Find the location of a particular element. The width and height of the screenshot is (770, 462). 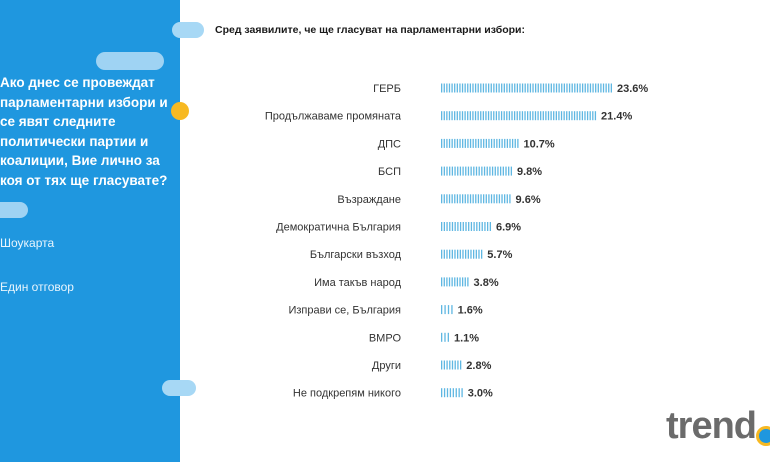

value-label: 21.4% is located at coordinates (616, 117).